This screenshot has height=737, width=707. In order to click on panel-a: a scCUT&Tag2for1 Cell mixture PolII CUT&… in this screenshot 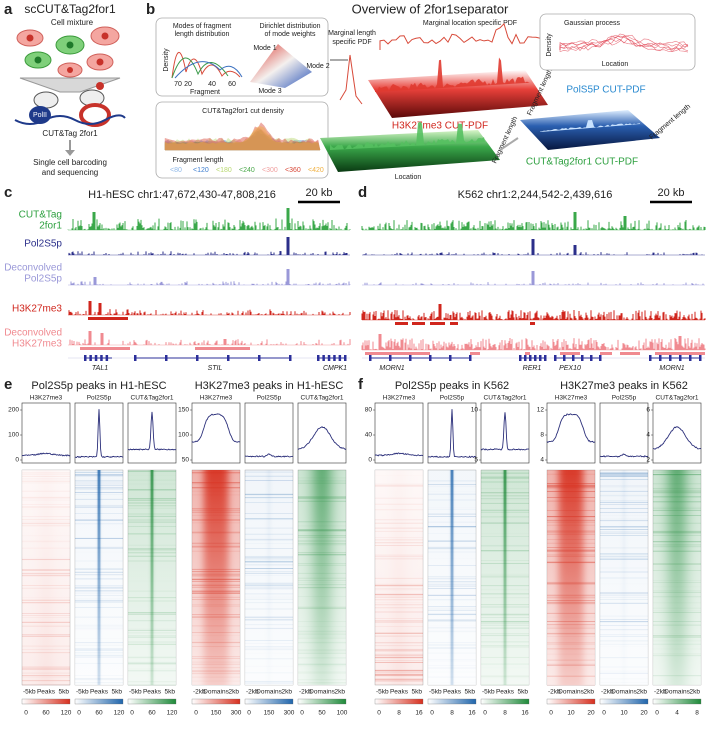, I will do `click(65, 89)`.